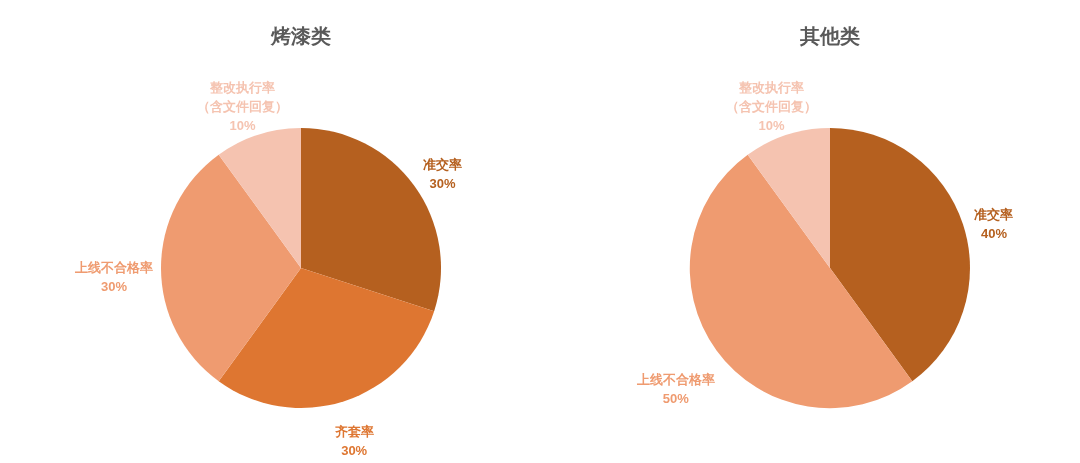  Describe the element at coordinates (354, 431) in the screenshot. I see `slice-label: 齐套率` at that location.